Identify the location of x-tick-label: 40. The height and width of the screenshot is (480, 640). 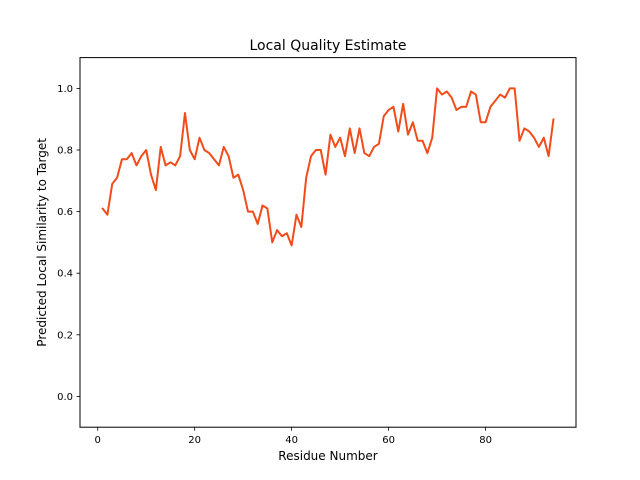
(291, 440).